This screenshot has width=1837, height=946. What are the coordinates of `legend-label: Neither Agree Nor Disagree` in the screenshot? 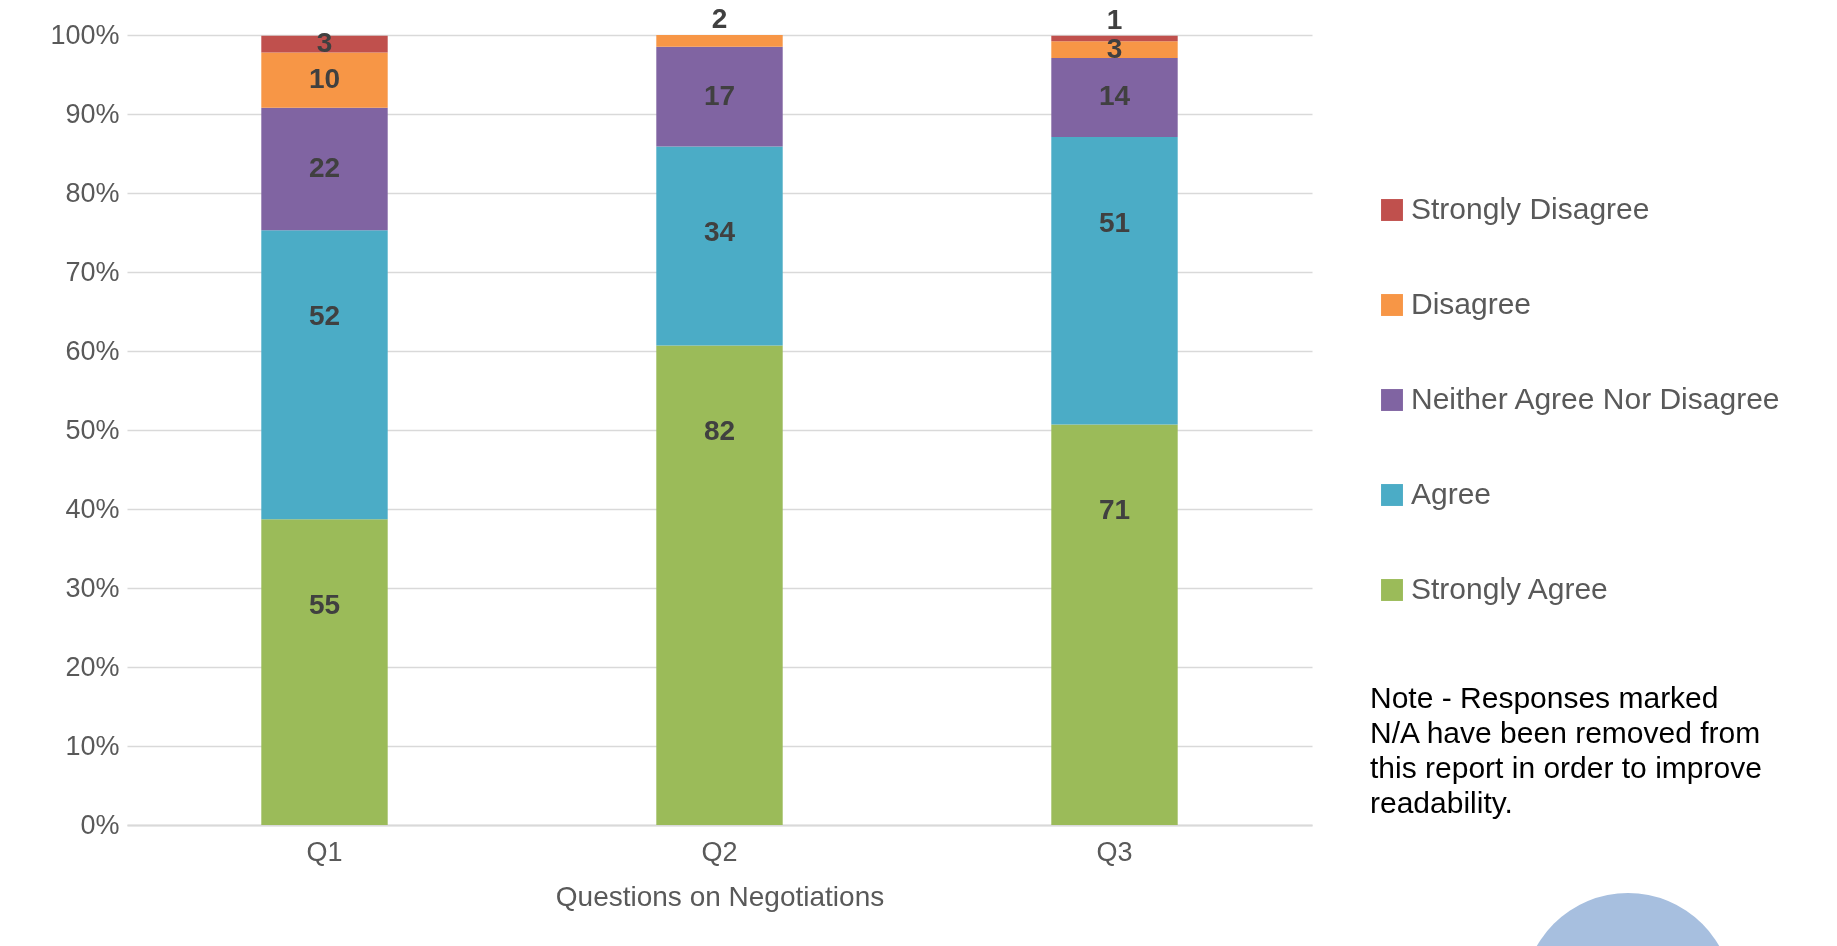 It's located at (1595, 398).